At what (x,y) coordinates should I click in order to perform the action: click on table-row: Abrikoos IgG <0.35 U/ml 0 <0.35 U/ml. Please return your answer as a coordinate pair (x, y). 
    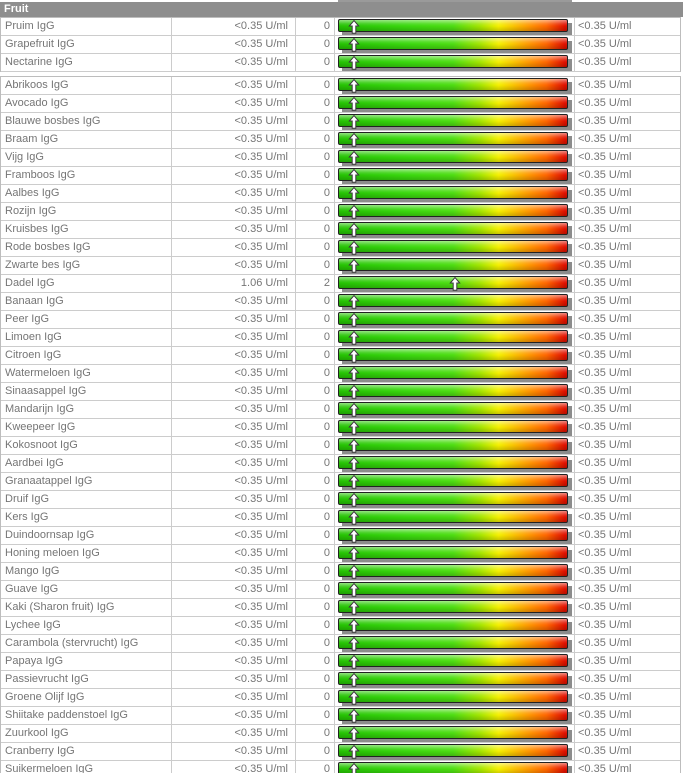
    Looking at the image, I should click on (340, 86).